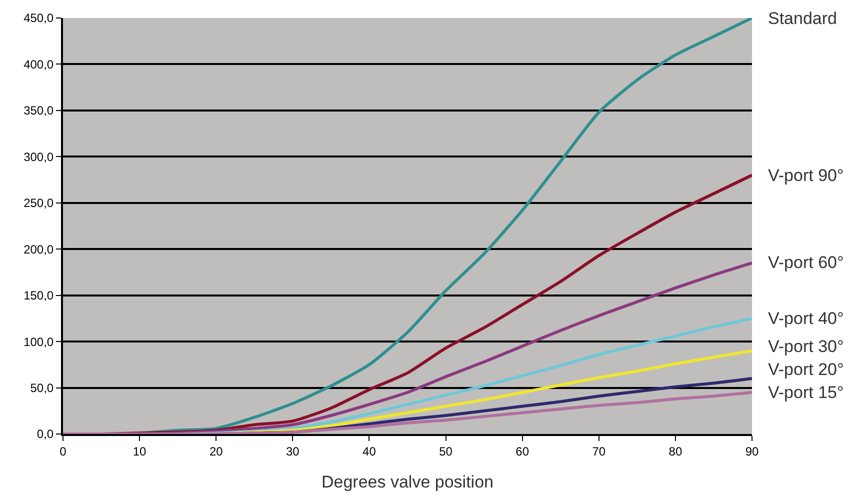 The width and height of the screenshot is (862, 502). Describe the element at coordinates (802, 18) in the screenshot. I see `series-label: Standard` at that location.